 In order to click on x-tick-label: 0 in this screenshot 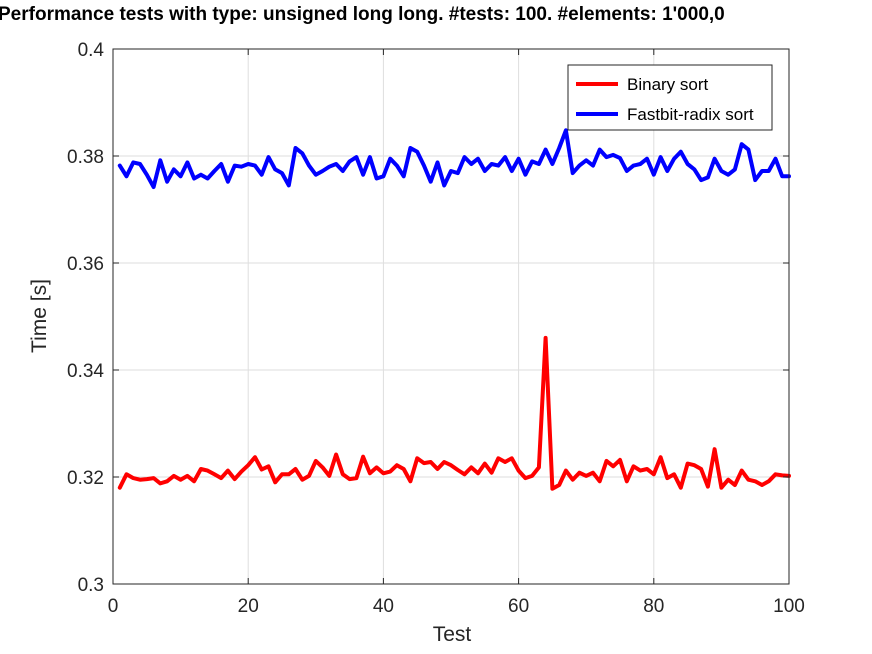, I will do `click(113, 606)`.